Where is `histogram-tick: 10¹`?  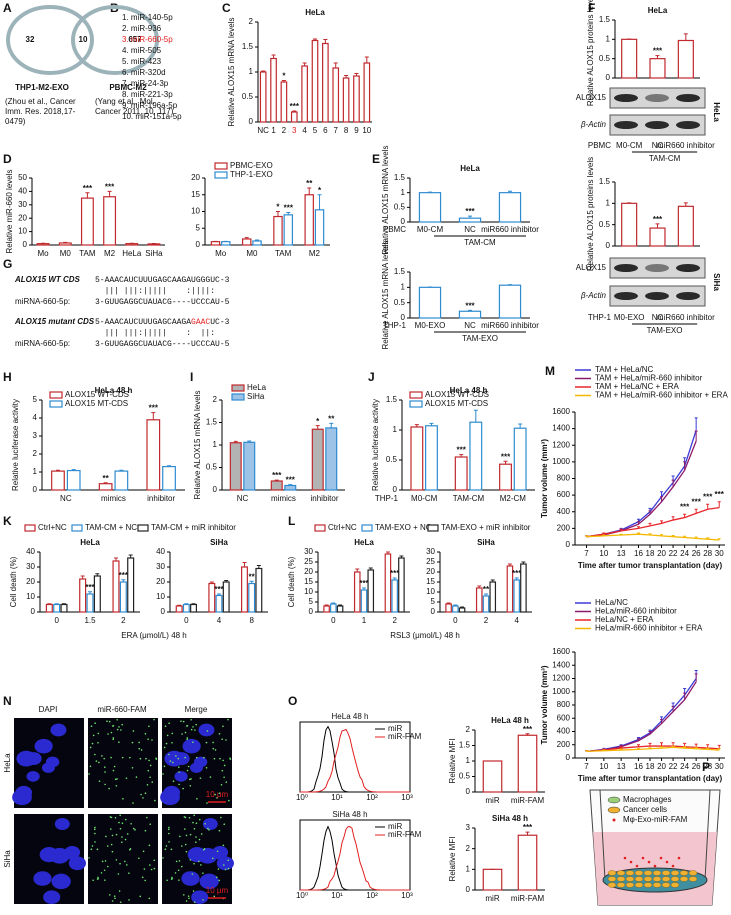 histogram-tick: 10¹ is located at coordinates (337, 797).